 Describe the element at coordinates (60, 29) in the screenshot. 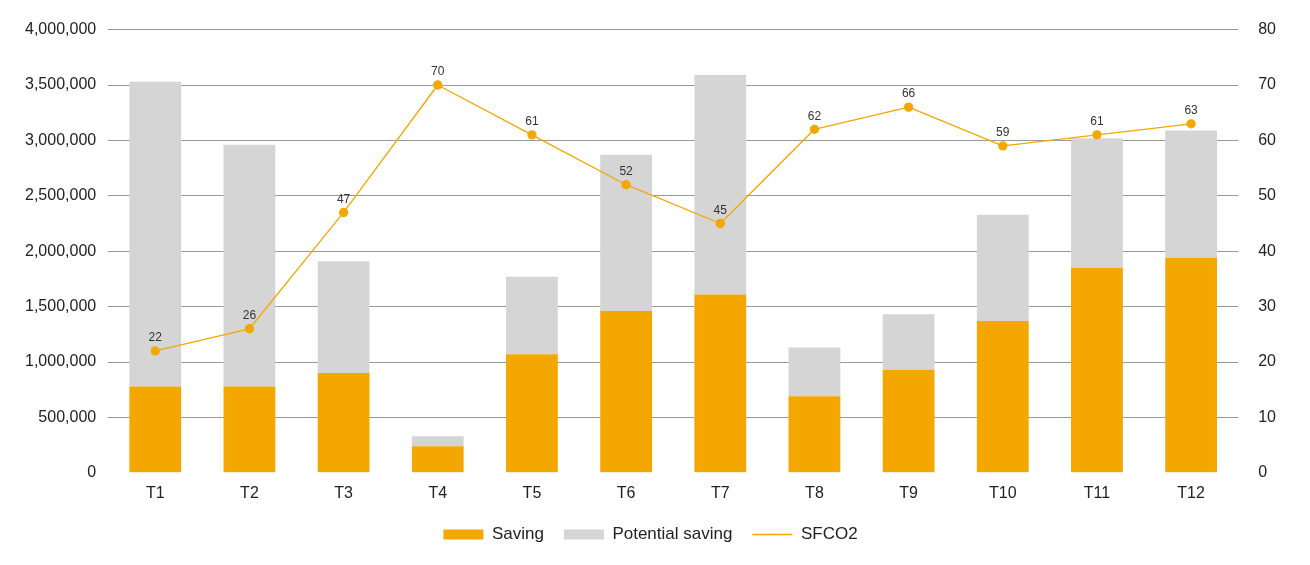

I see `y-tick-label: 4,000,000` at that location.